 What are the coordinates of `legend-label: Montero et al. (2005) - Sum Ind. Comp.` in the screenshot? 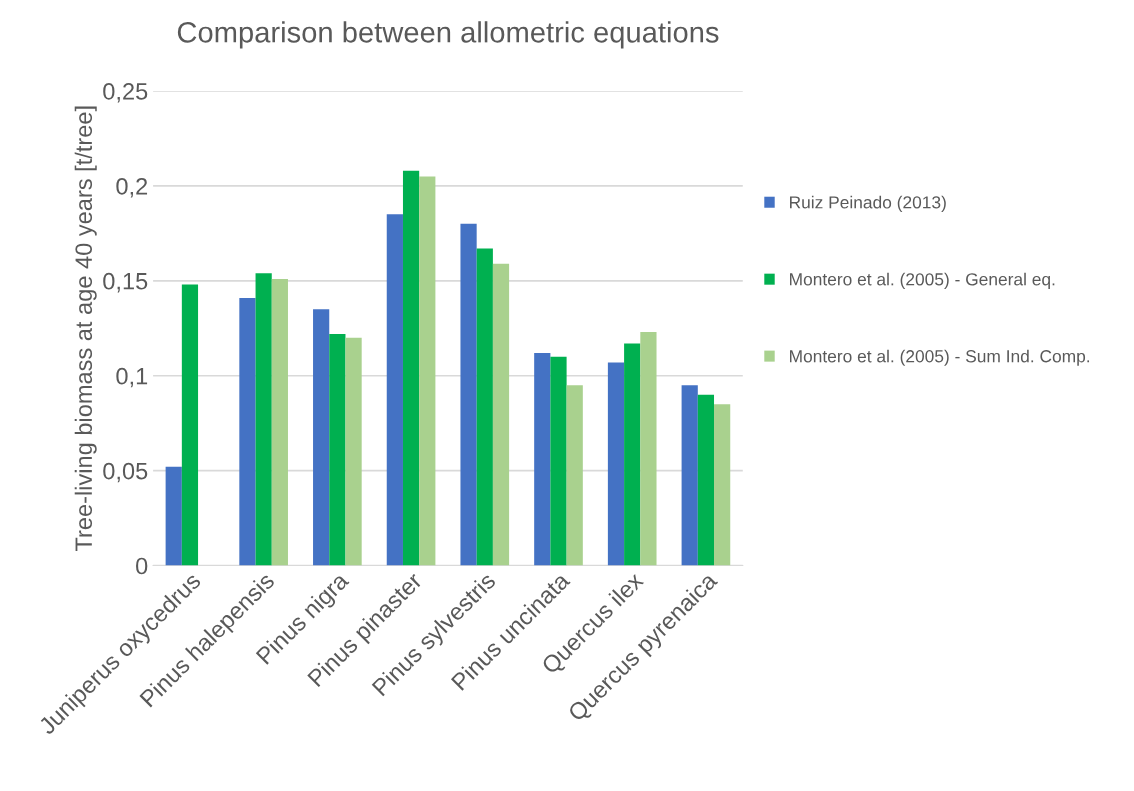 It's located at (940, 357).